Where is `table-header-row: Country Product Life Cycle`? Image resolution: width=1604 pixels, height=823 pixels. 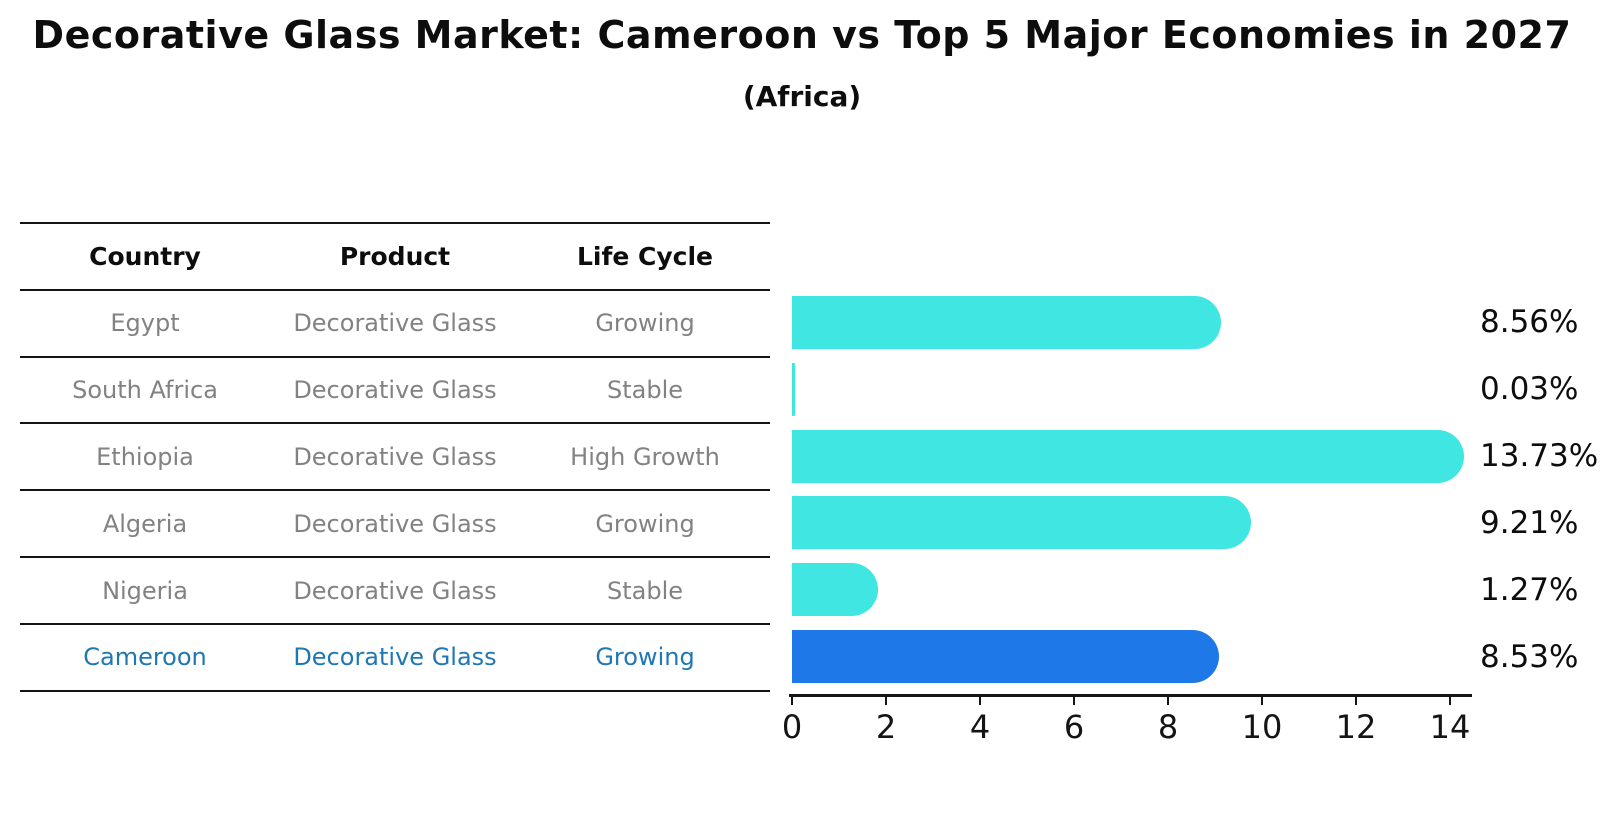
table-header-row: Country Product Life Cycle is located at coordinates (395, 255).